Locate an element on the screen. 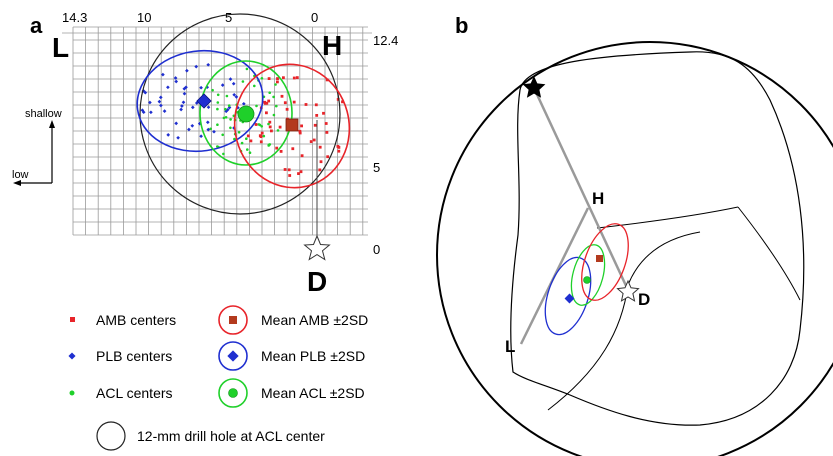  legend-amb-mean-marker is located at coordinates (233, 320).